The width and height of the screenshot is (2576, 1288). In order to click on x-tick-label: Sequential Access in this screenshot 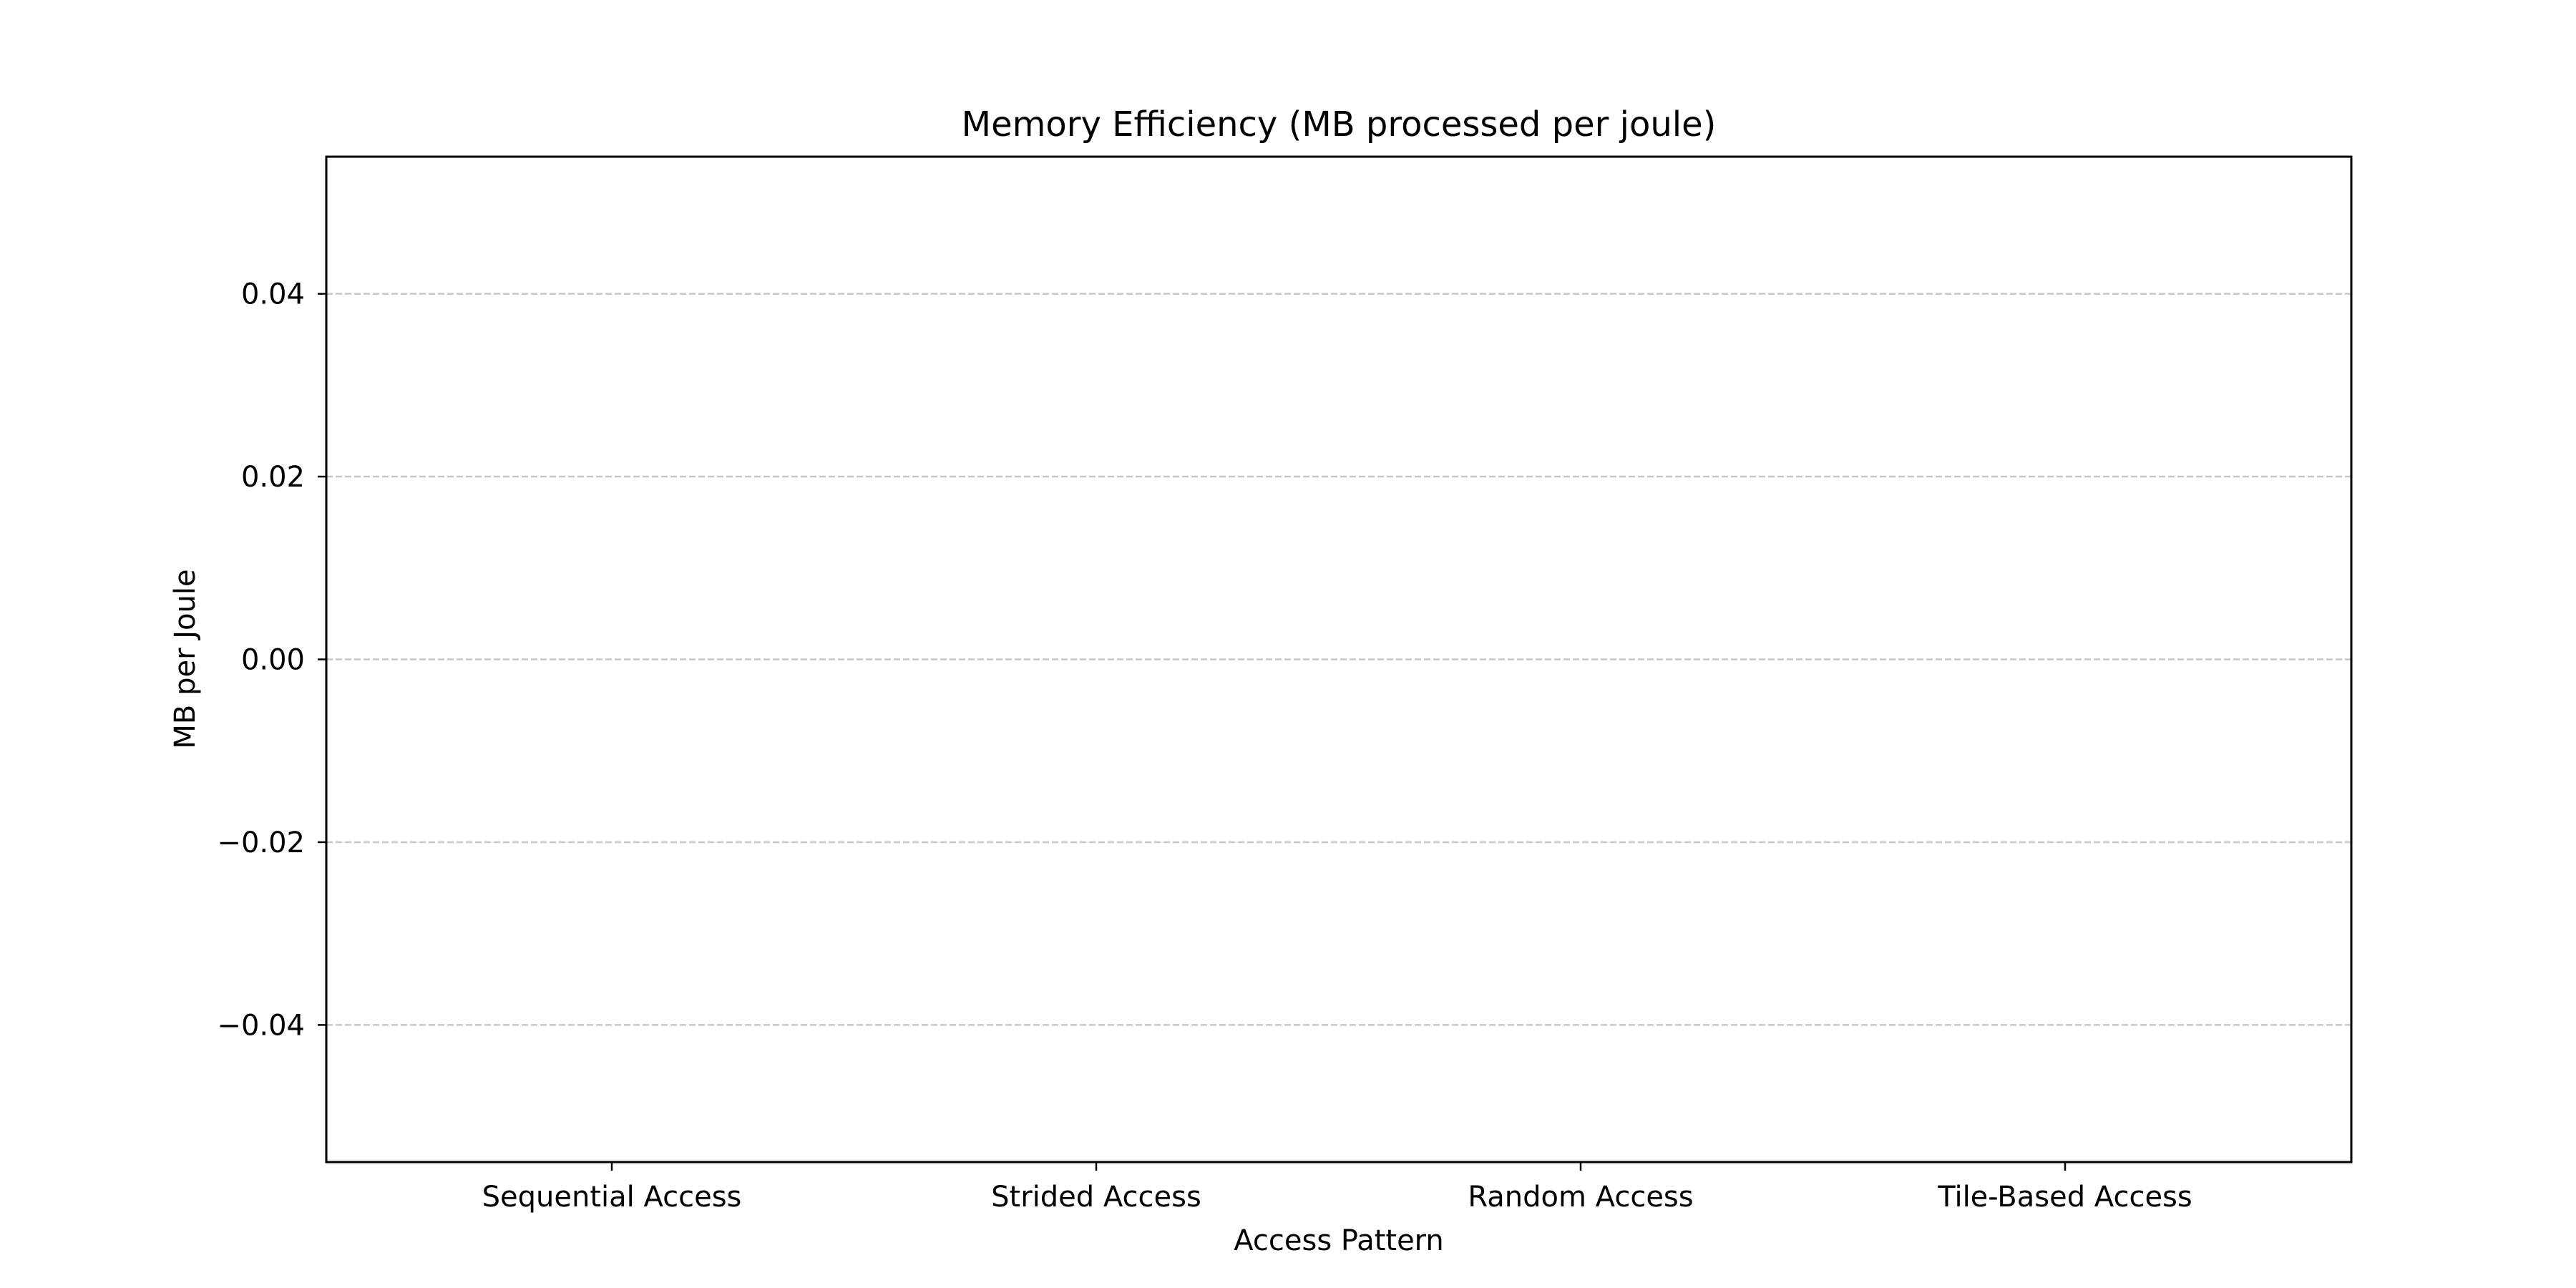, I will do `click(612, 1197)`.